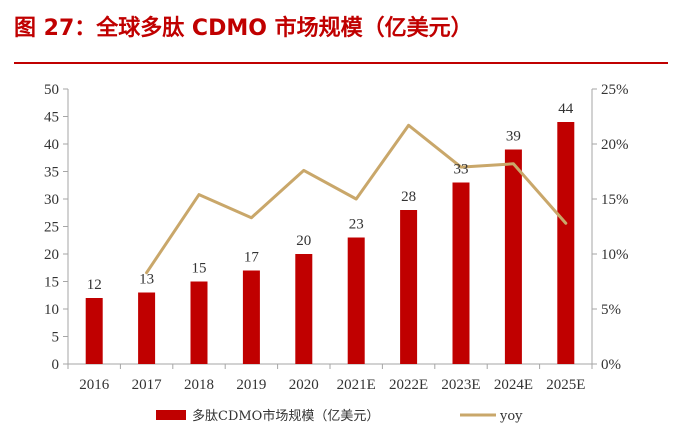 The width and height of the screenshot is (675, 427). What do you see at coordinates (303, 241) in the screenshot?
I see `bar-data-label: 20` at bounding box center [303, 241].